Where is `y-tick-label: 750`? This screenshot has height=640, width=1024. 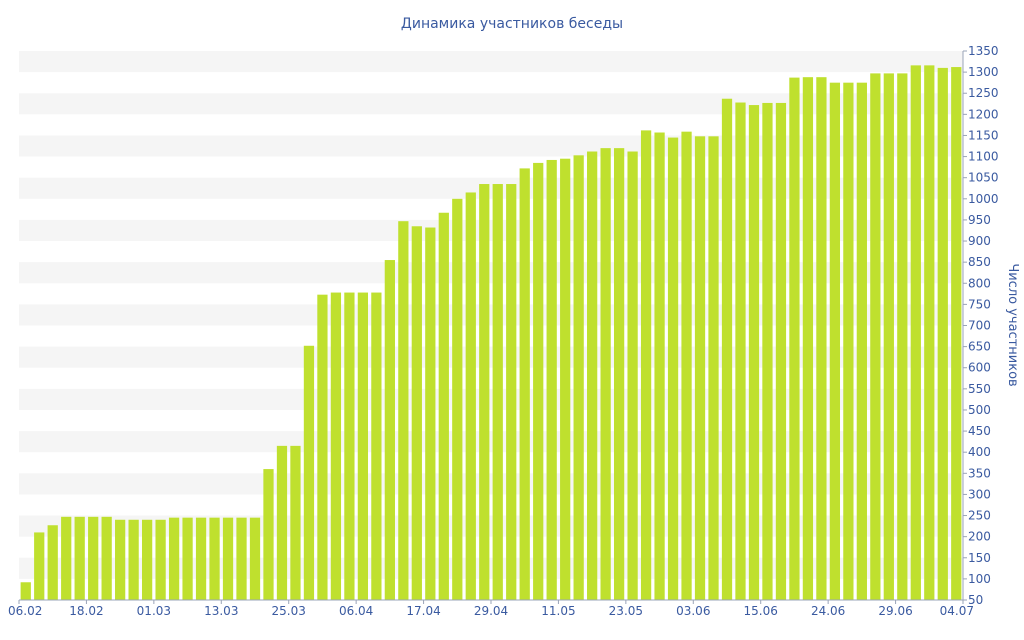 y-tick-label: 750 is located at coordinates (979, 304).